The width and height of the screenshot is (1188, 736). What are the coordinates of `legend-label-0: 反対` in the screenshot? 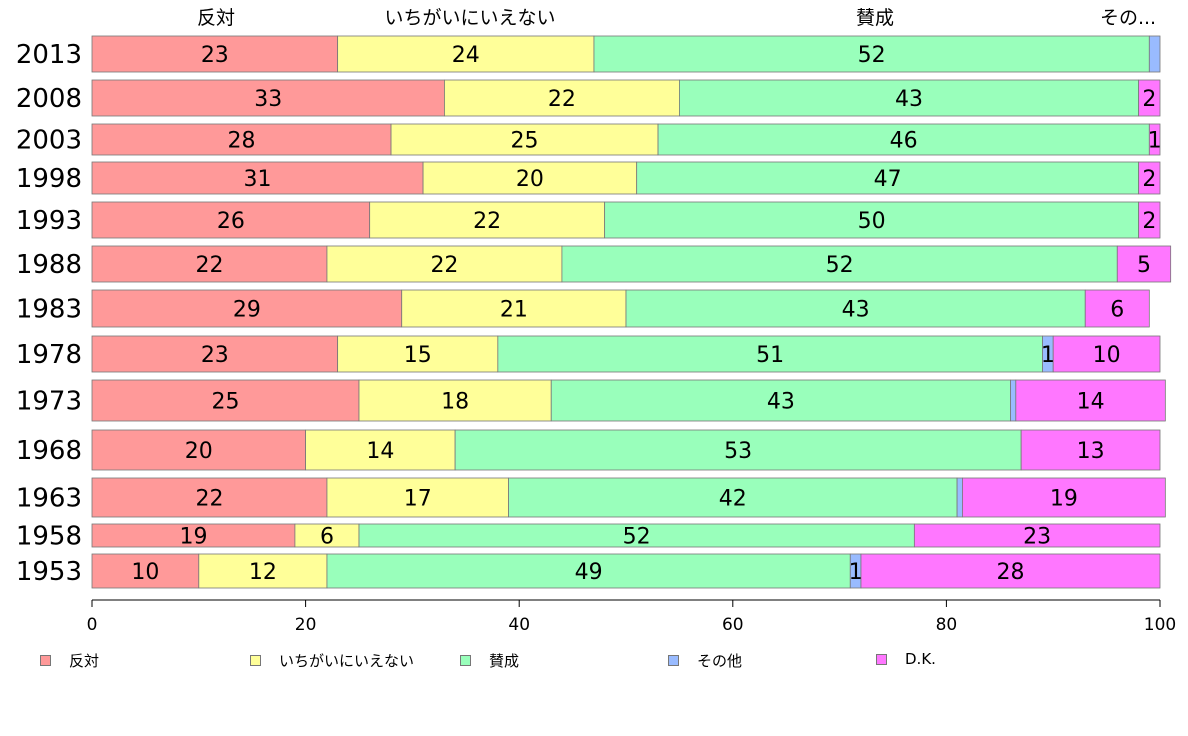 It's located at (84, 661).